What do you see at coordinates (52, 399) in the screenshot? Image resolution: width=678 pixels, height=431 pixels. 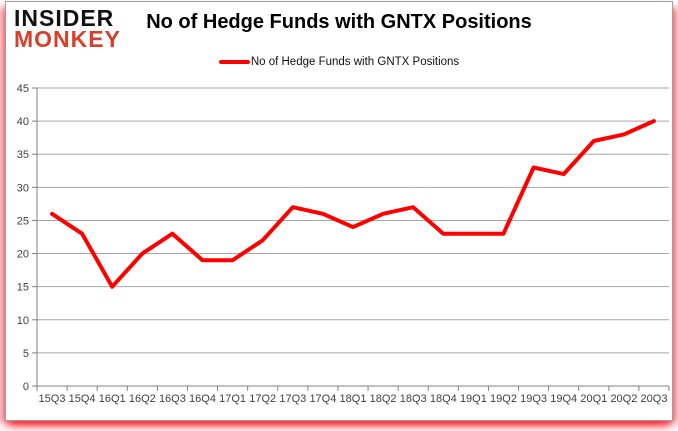 I see `x-axis-tick-label: 15Q3` at bounding box center [52, 399].